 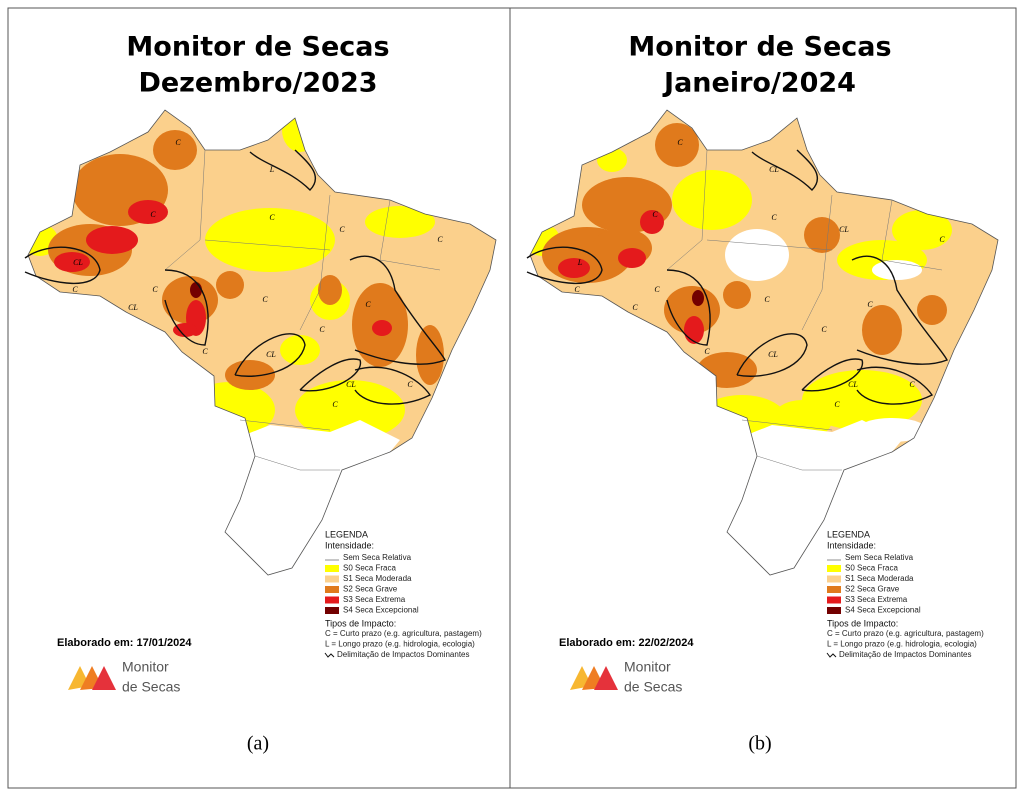 I want to click on caption: (a), so click(x=258, y=744).